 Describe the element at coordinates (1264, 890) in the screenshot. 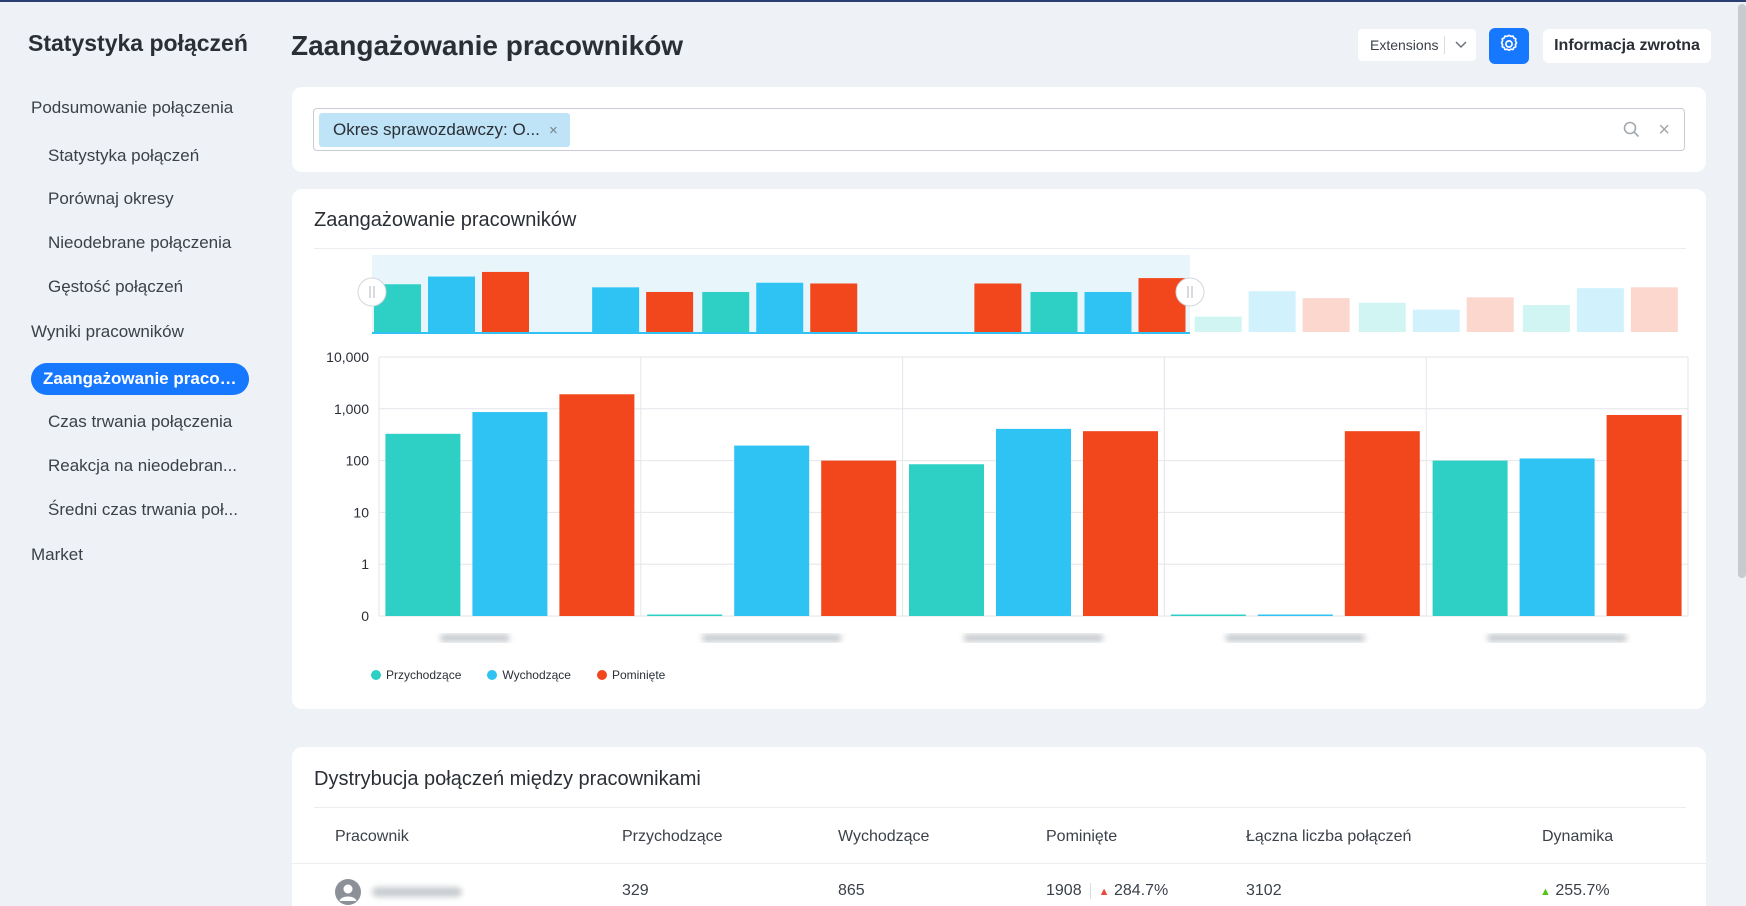

I see `cell-total: 3102` at that location.